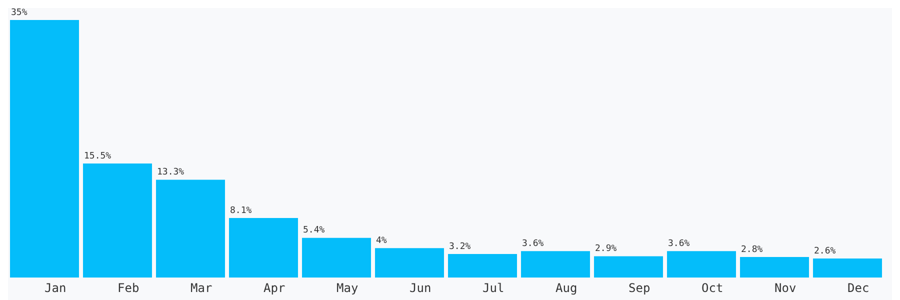  I want to click on data-label: 5.4%, so click(314, 231).